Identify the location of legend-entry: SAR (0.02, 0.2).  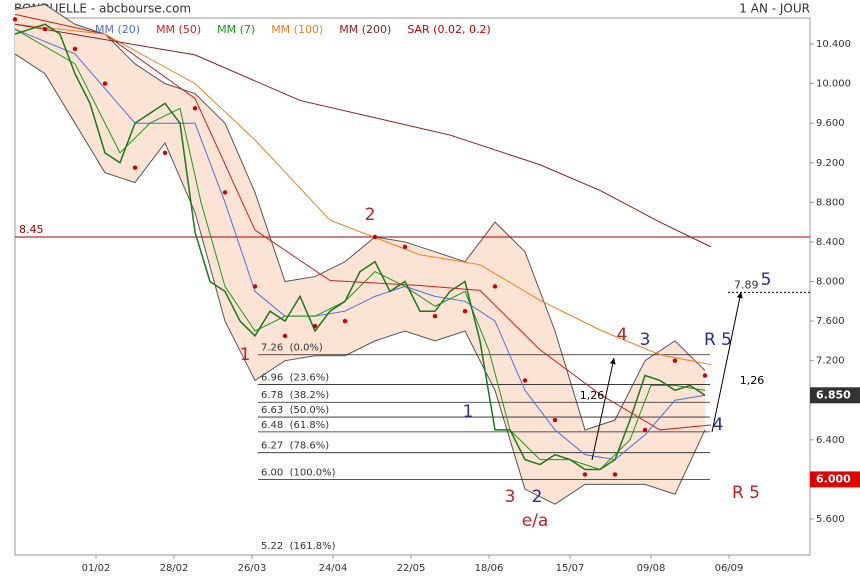
(448, 29).